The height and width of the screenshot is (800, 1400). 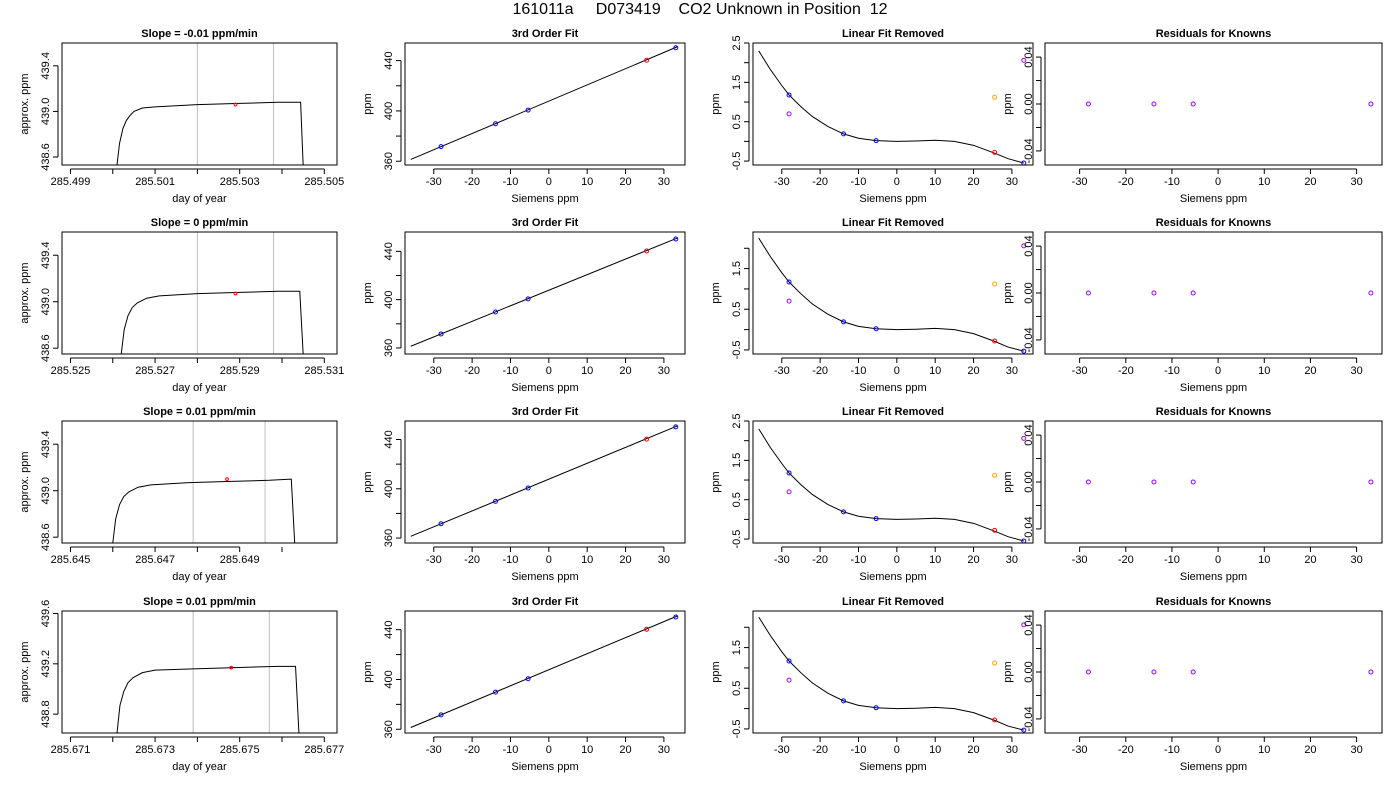 I want to click on x-tick-label: 30, so click(x=664, y=750).